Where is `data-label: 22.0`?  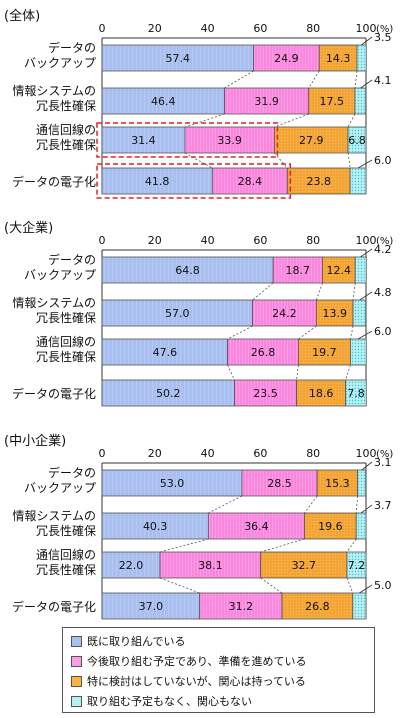
data-label: 22.0 is located at coordinates (131, 565).